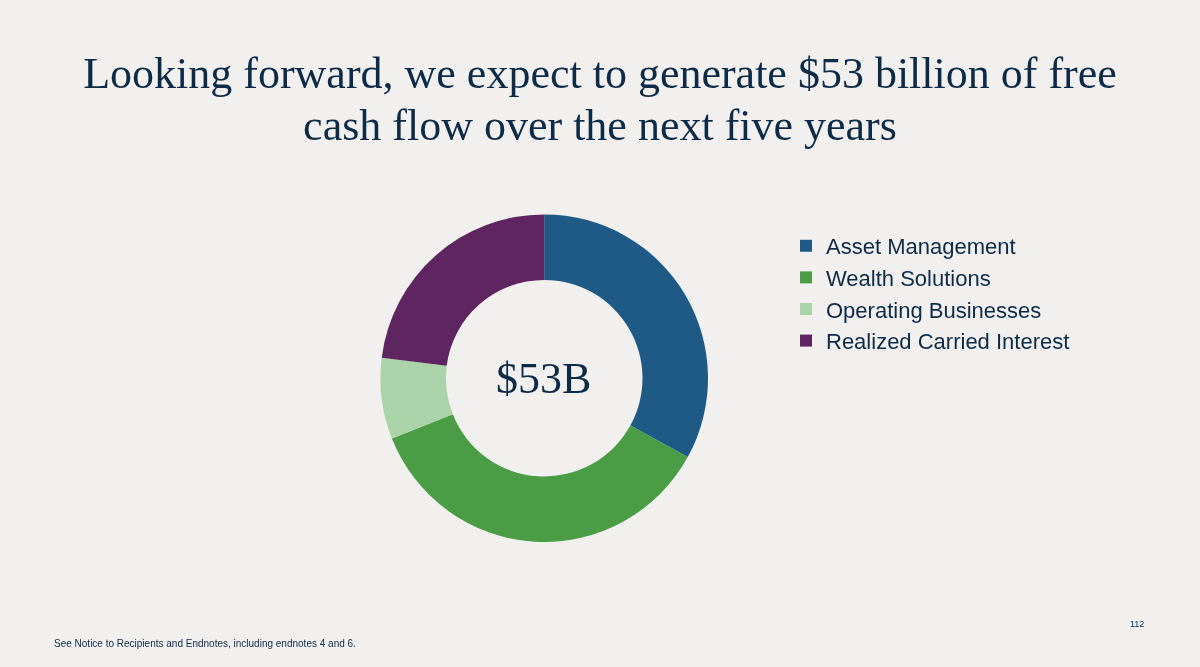 The width and height of the screenshot is (1200, 667). I want to click on legend-label: Asset Management, so click(921, 247).